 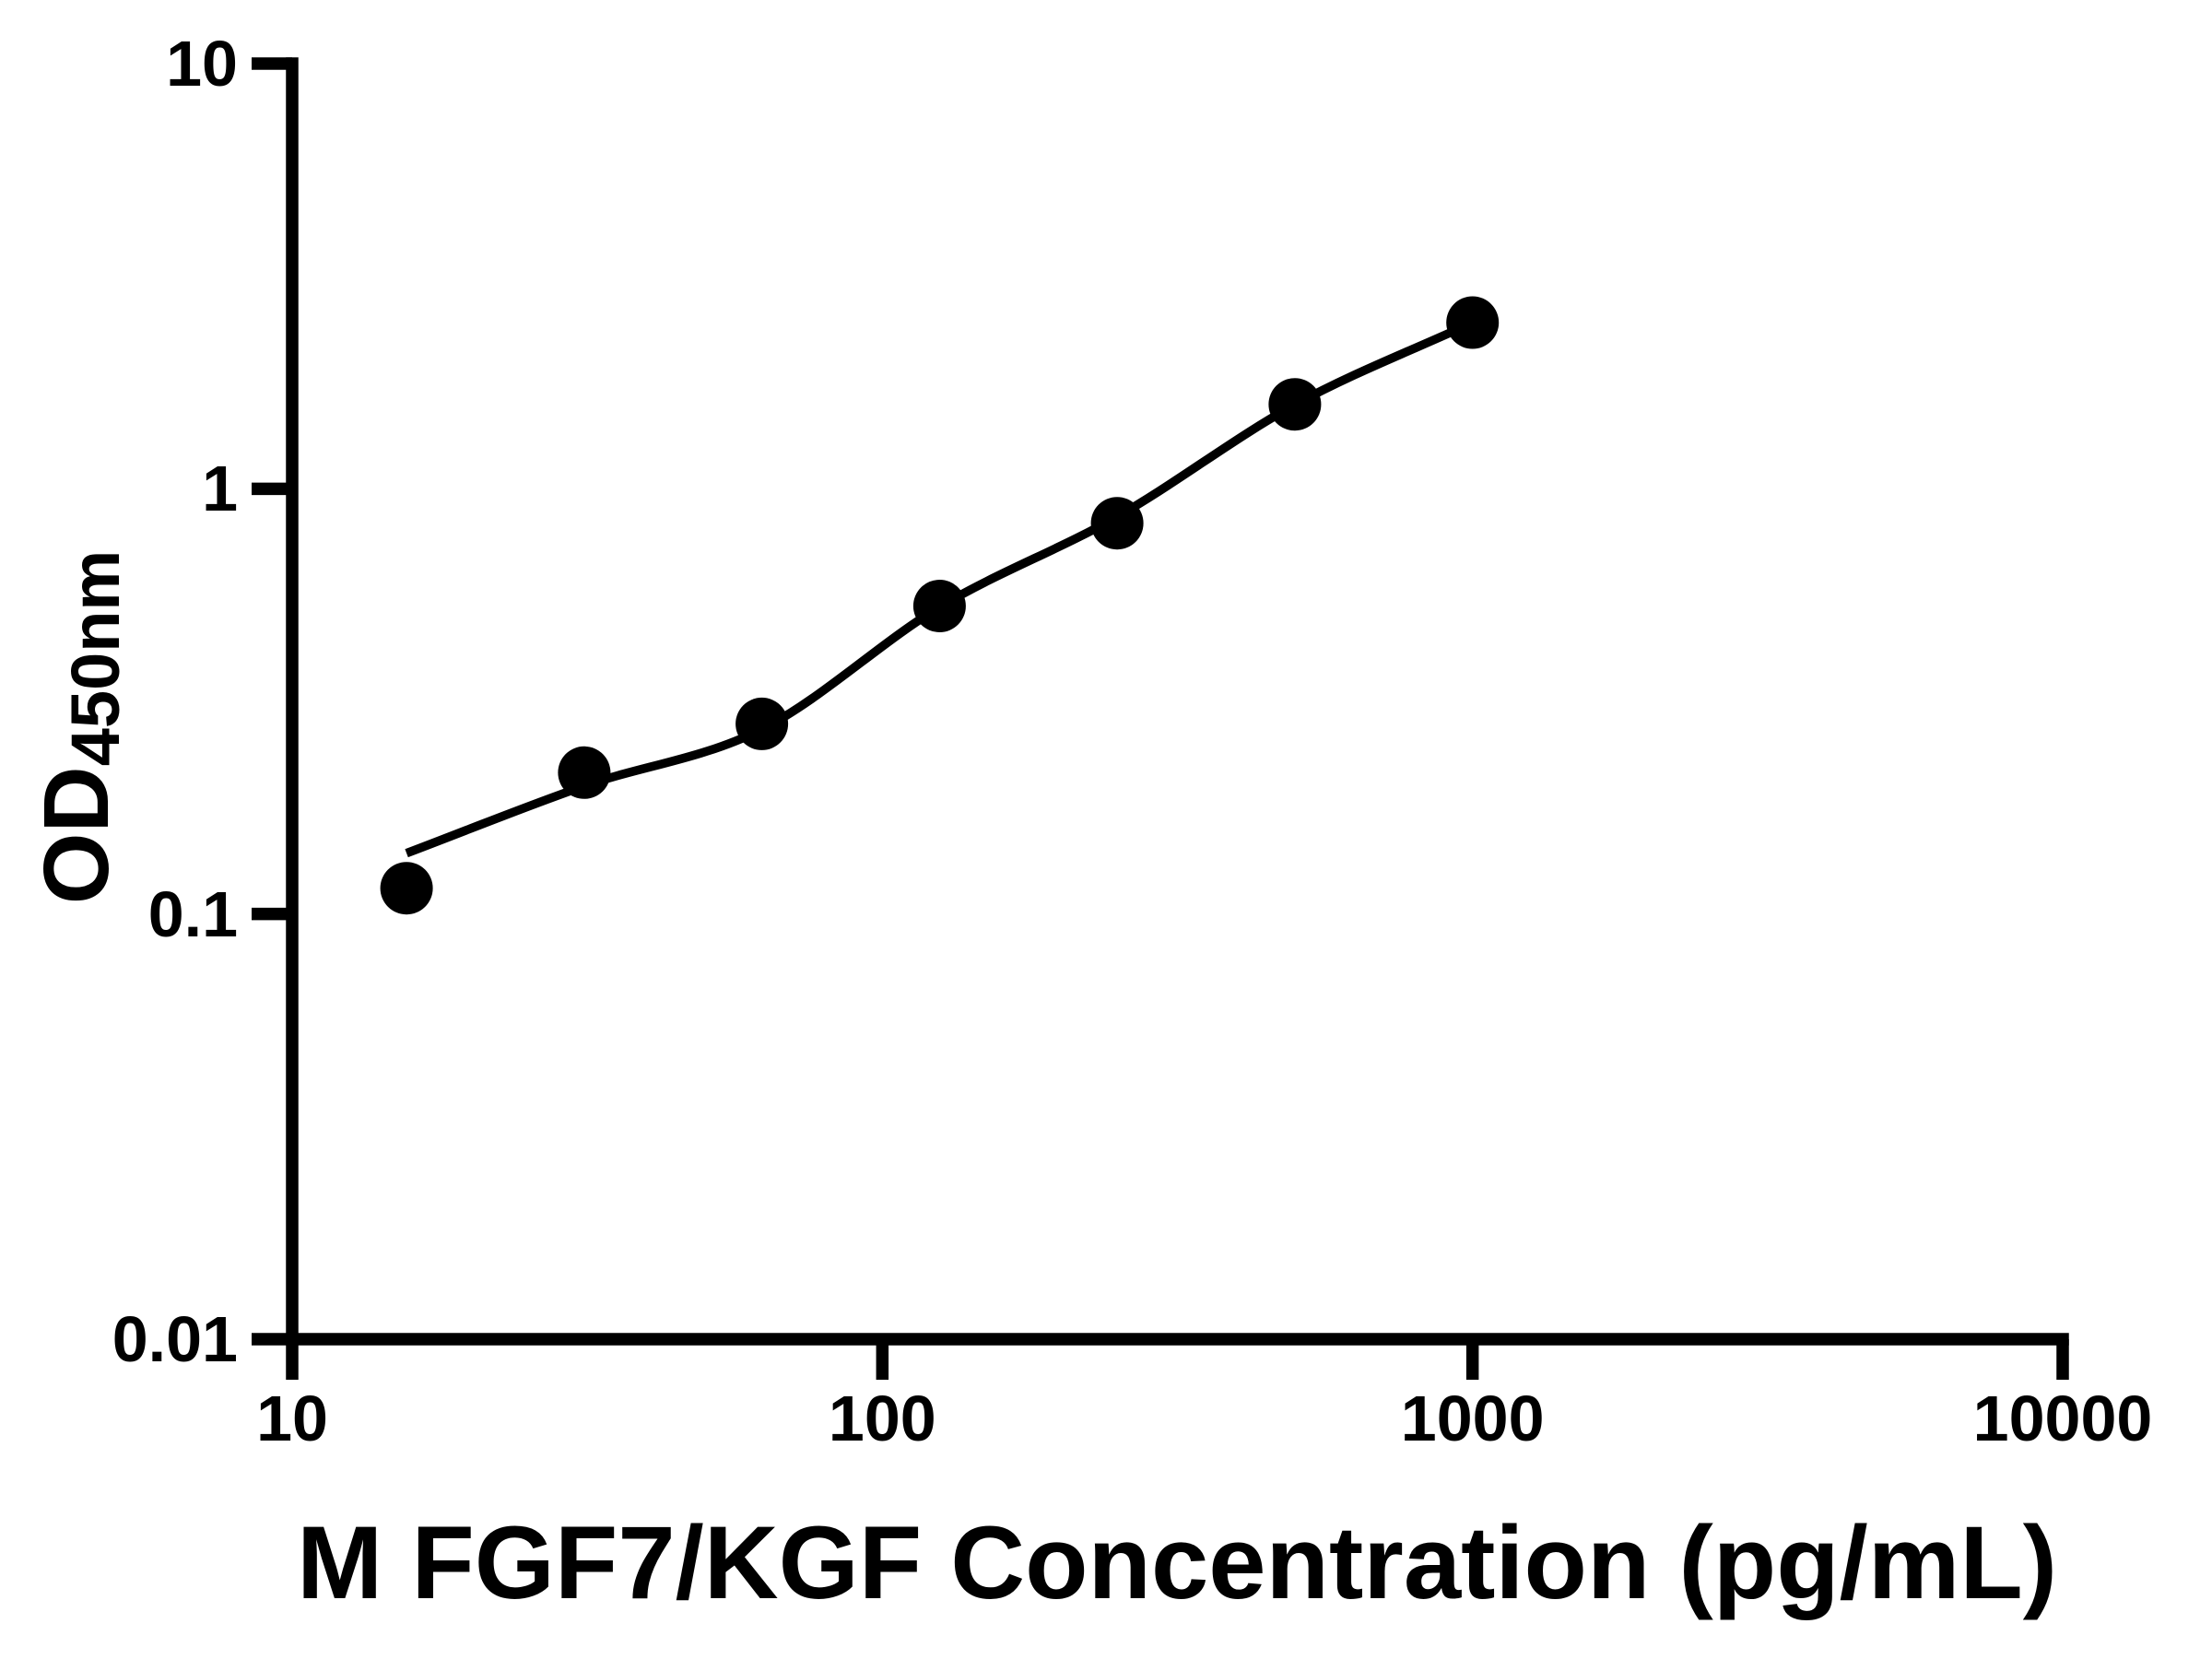 I want to click on x-axis-title: M FGF7/KGF Concentration (pg/mL), so click(x=1177, y=1562).